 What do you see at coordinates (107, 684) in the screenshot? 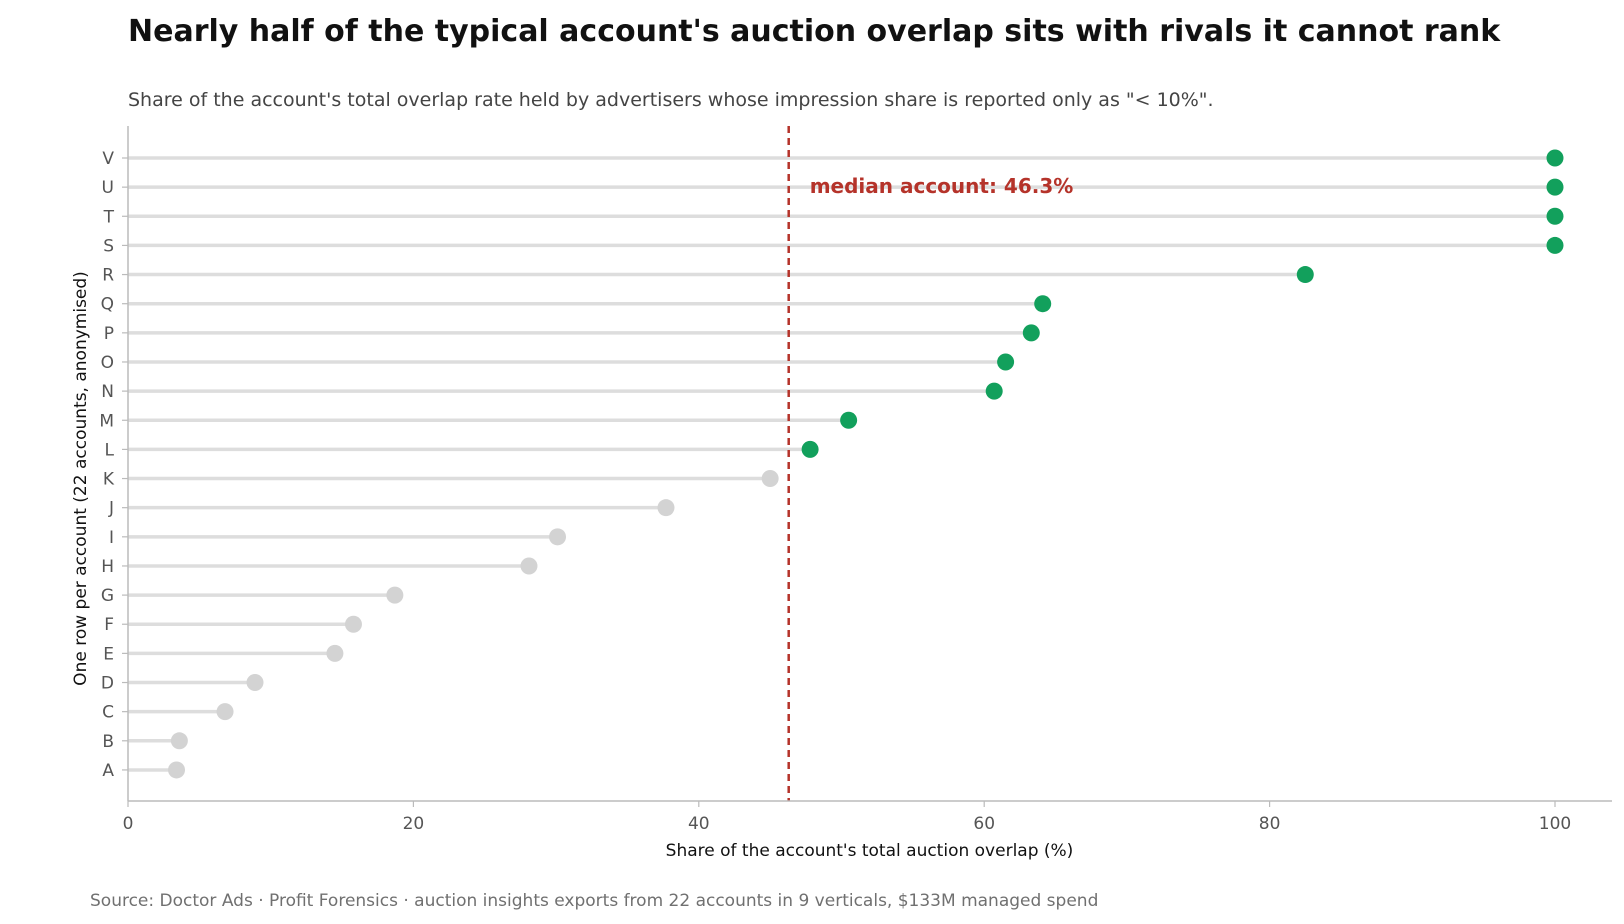
I see `y-tick-label-D: D` at bounding box center [107, 684].